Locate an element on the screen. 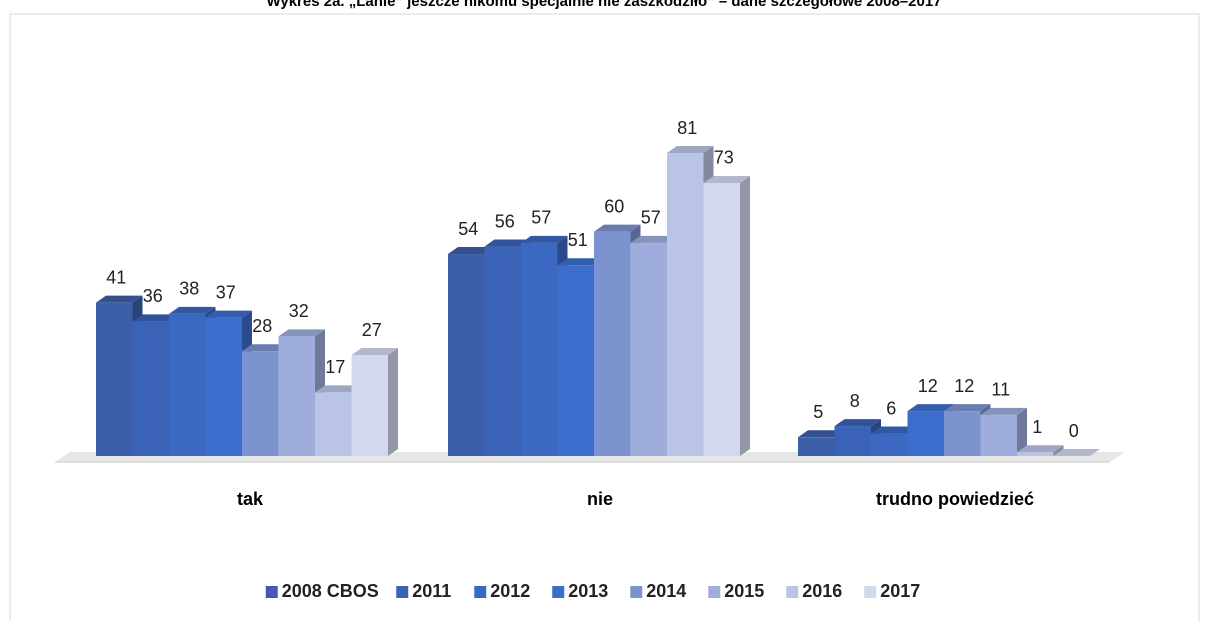 The height and width of the screenshot is (626, 1208). value-label: 27 is located at coordinates (372, 330).